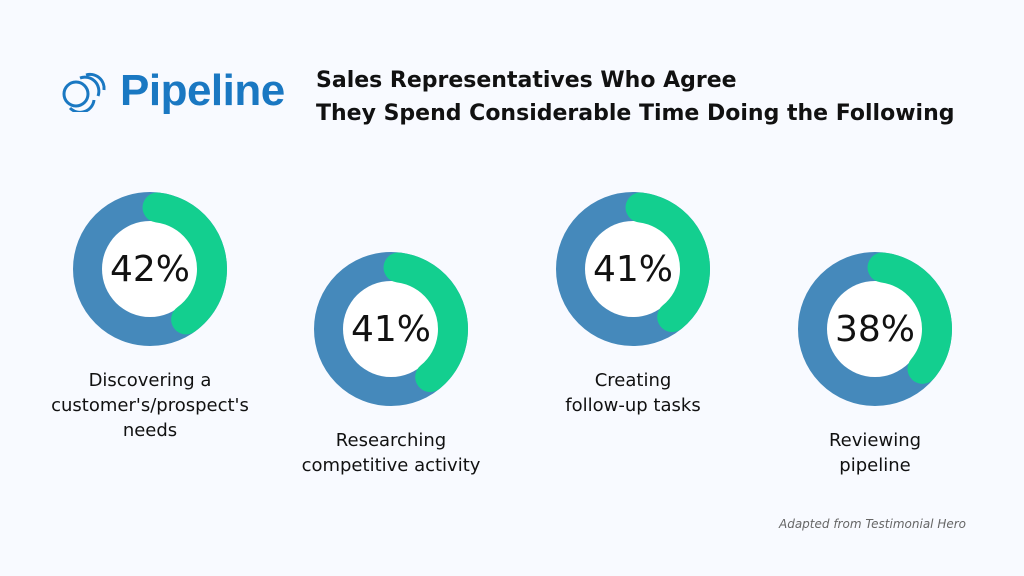 Image resolution: width=1024 pixels, height=576 pixels. Describe the element at coordinates (150, 430) in the screenshot. I see `donut-label-line: needs` at that location.